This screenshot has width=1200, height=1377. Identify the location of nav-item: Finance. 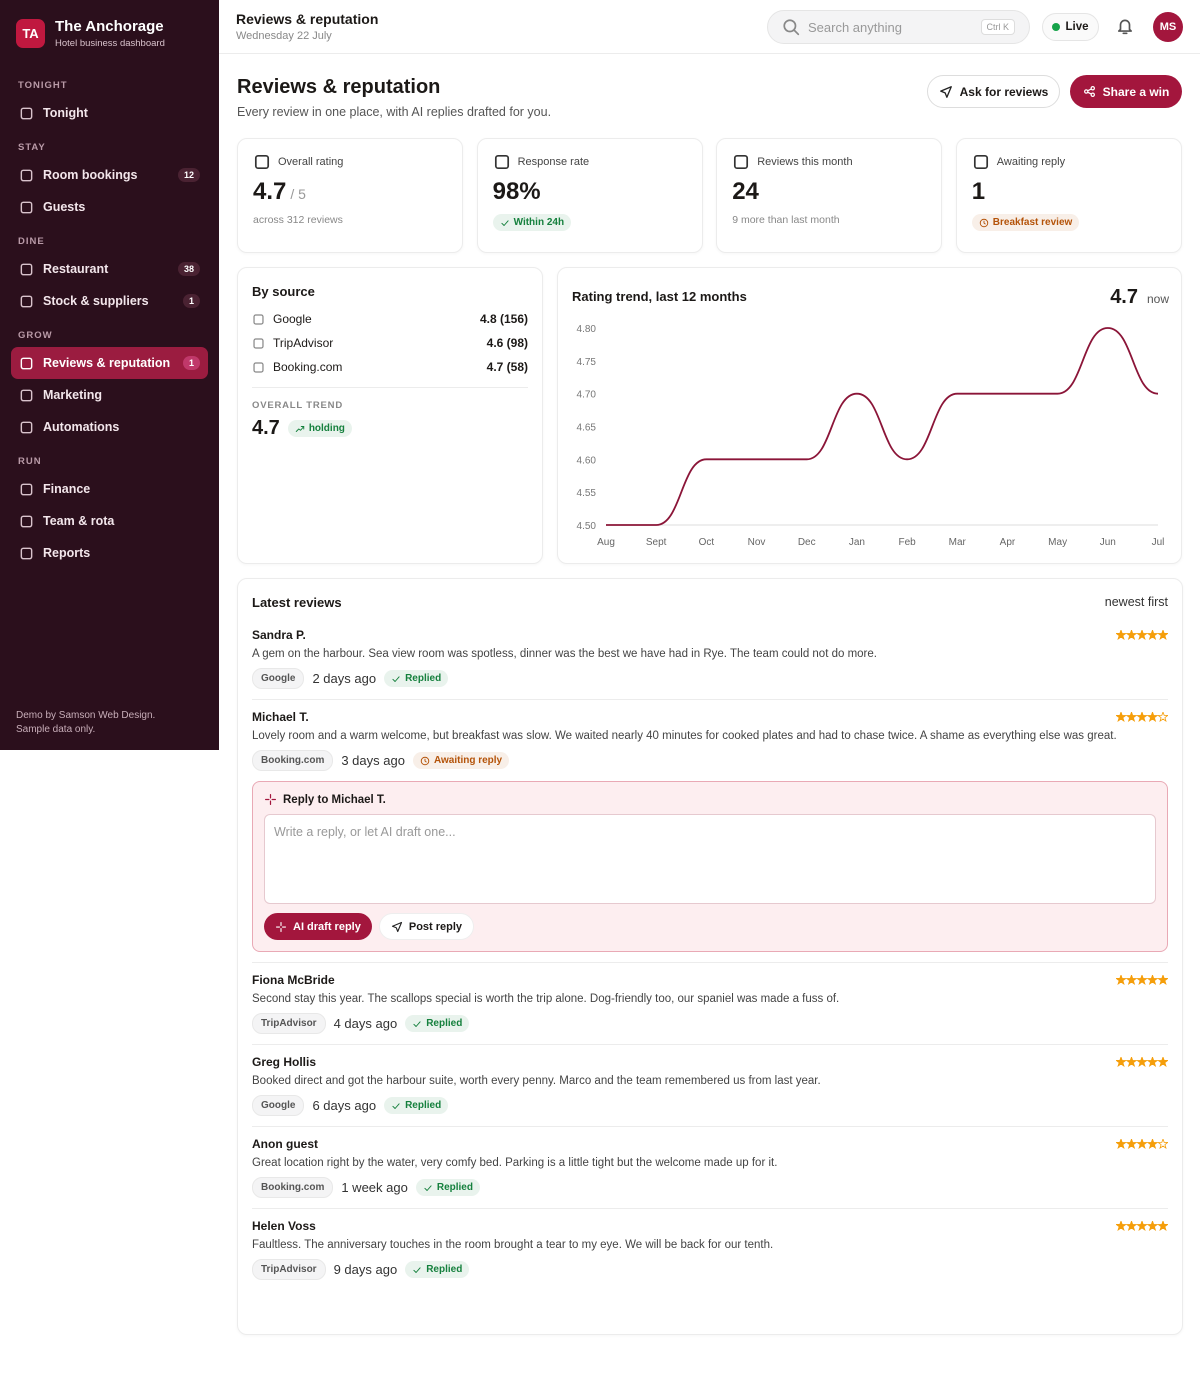
(109, 489).